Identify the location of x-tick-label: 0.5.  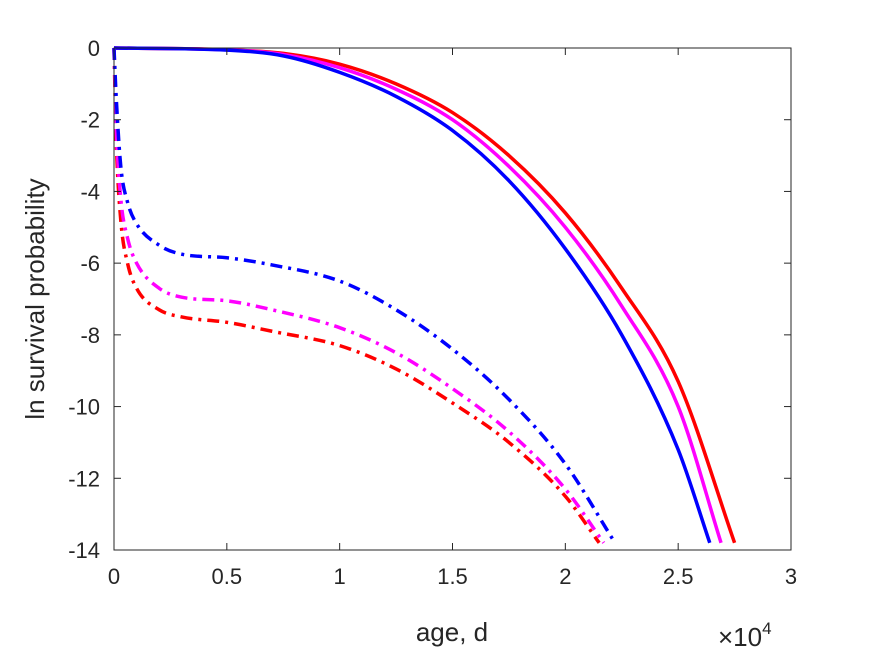
(227, 576).